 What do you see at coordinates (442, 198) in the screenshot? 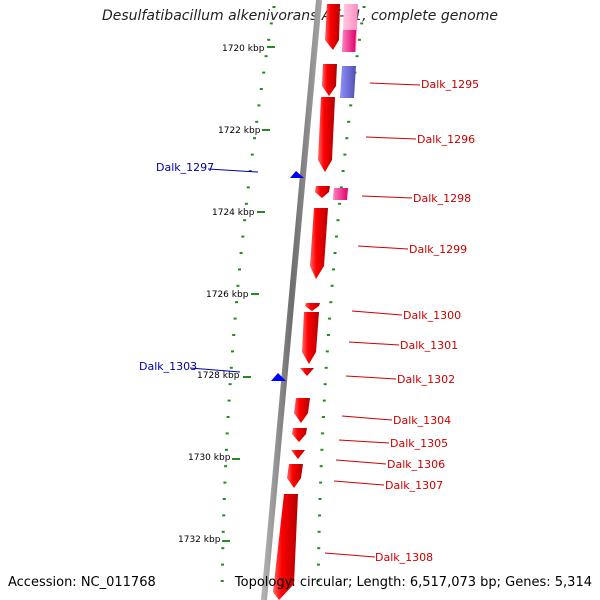
I see `gene-label-dalk-1298: Dalk_1298` at bounding box center [442, 198].